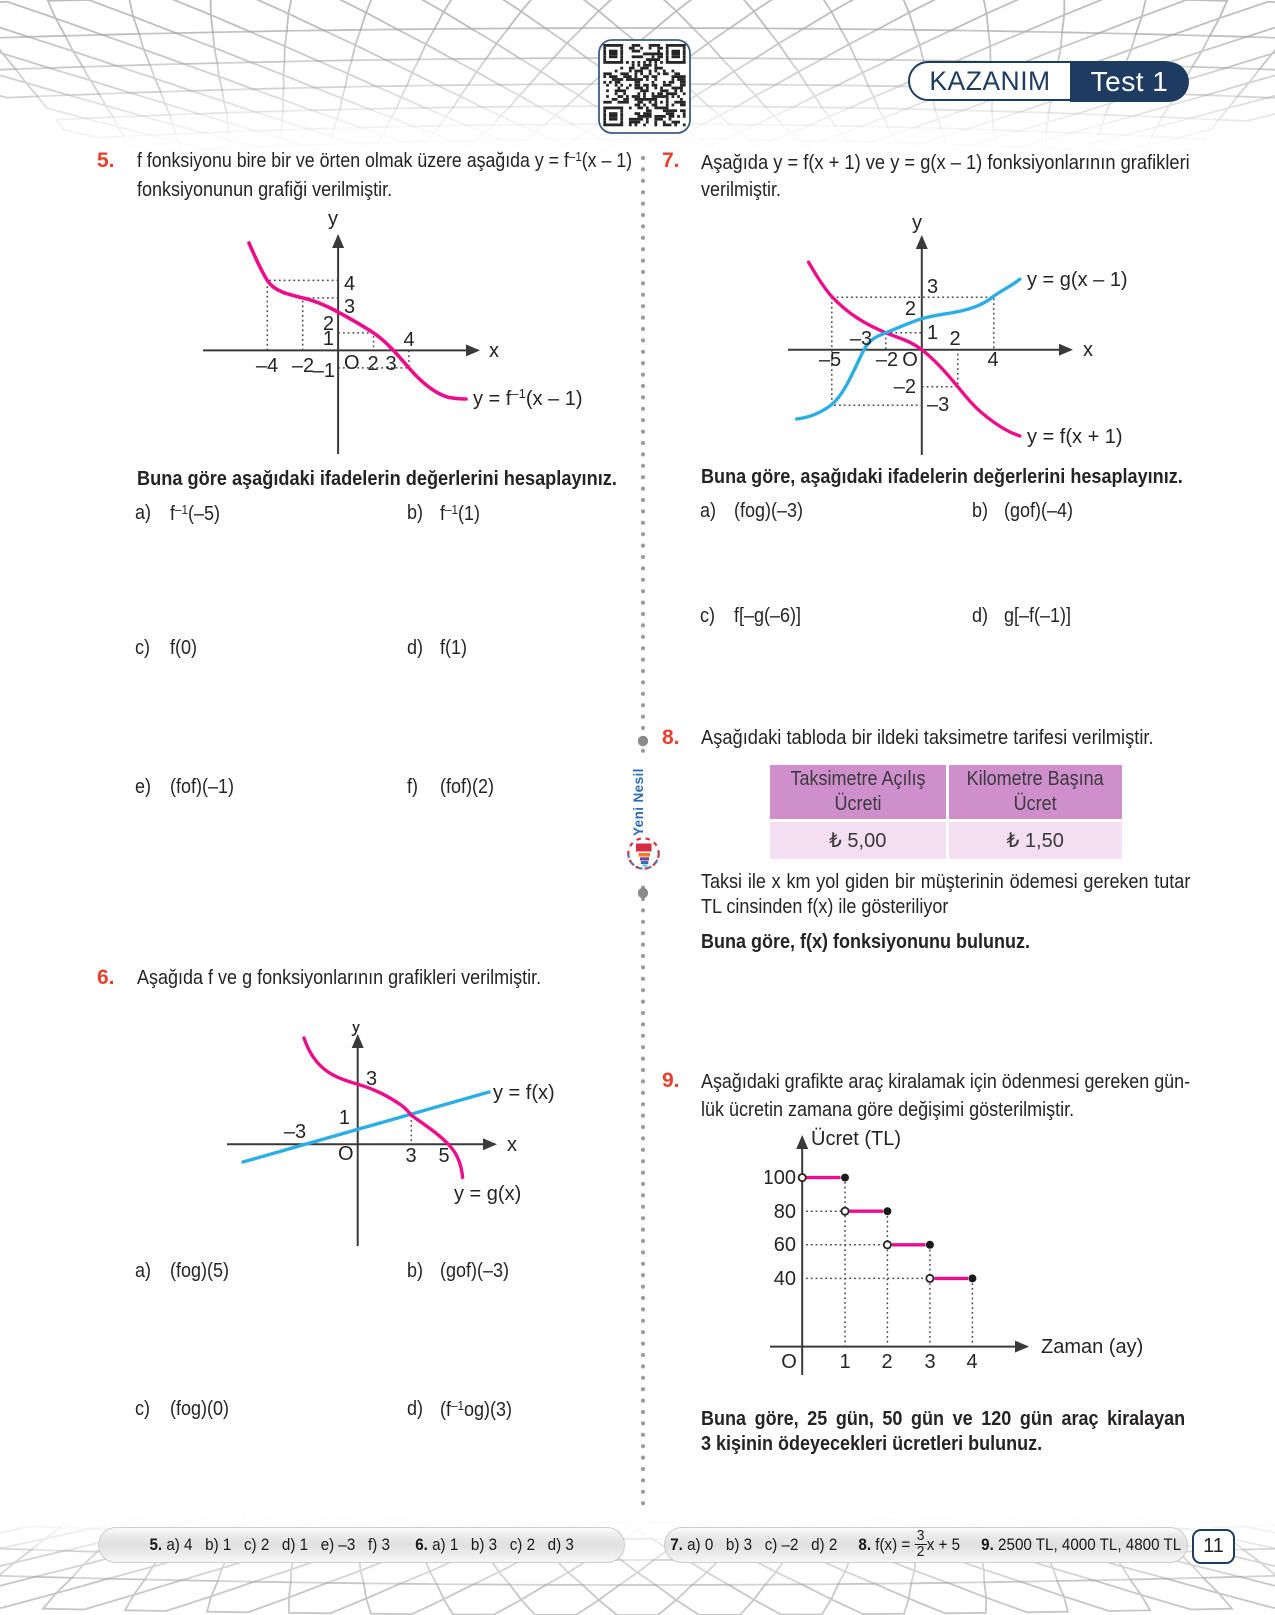  Describe the element at coordinates (785, 1212) in the screenshot. I see `svg-text: 80` at that location.